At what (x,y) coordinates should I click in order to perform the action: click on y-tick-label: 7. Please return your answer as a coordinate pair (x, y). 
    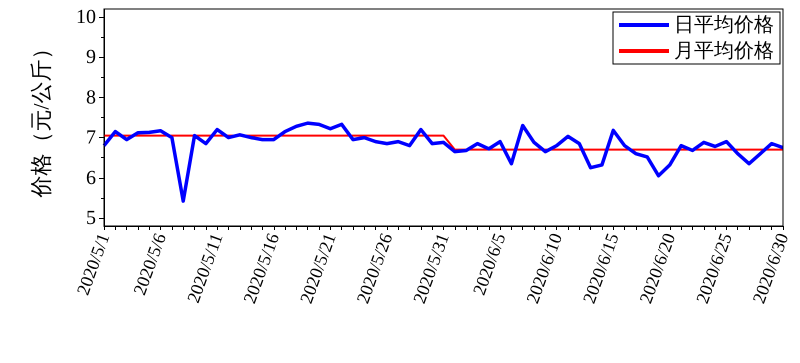
    Looking at the image, I should click on (91, 137).